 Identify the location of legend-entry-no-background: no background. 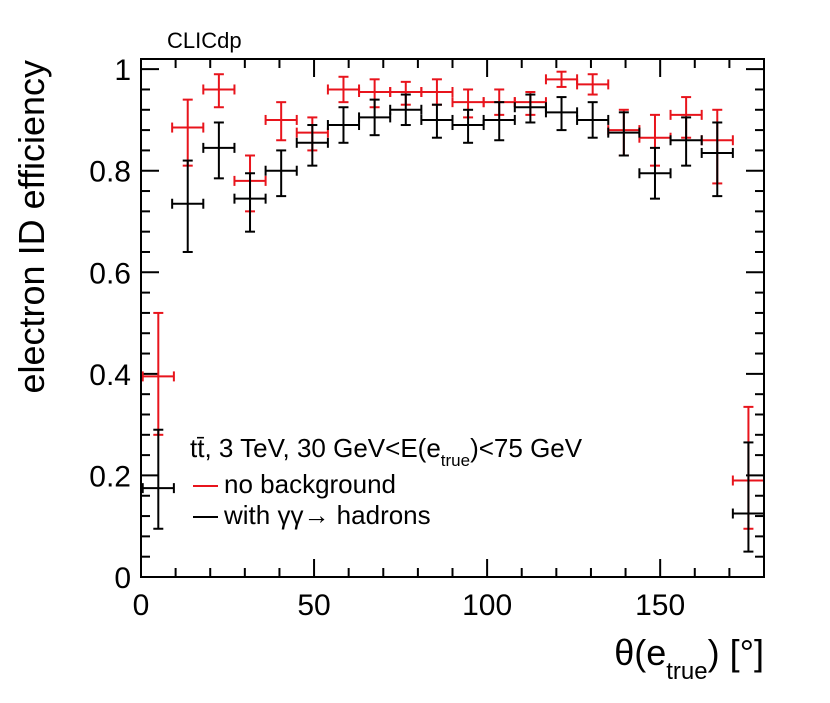
(310, 484).